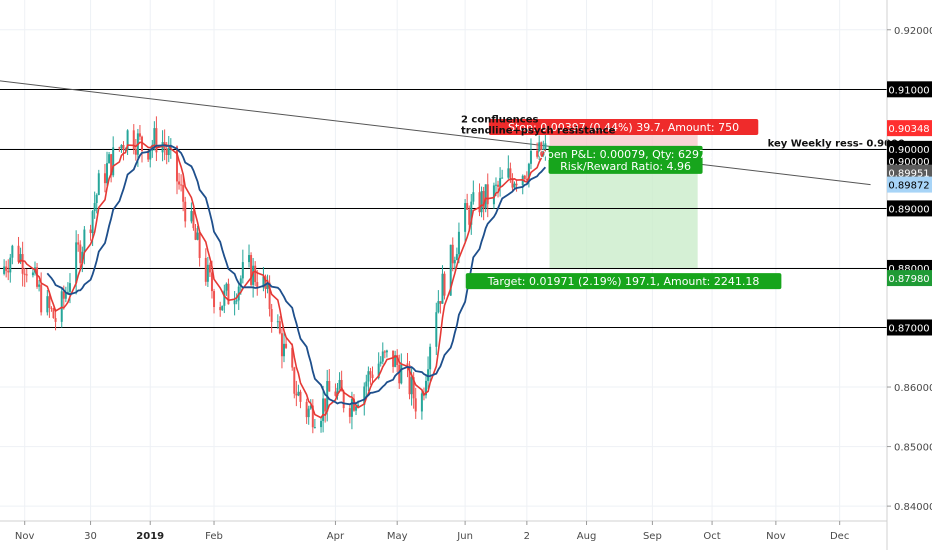 The image size is (932, 550). What do you see at coordinates (909, 128) in the screenshot?
I see `price-badge: 0.90348` at bounding box center [909, 128].